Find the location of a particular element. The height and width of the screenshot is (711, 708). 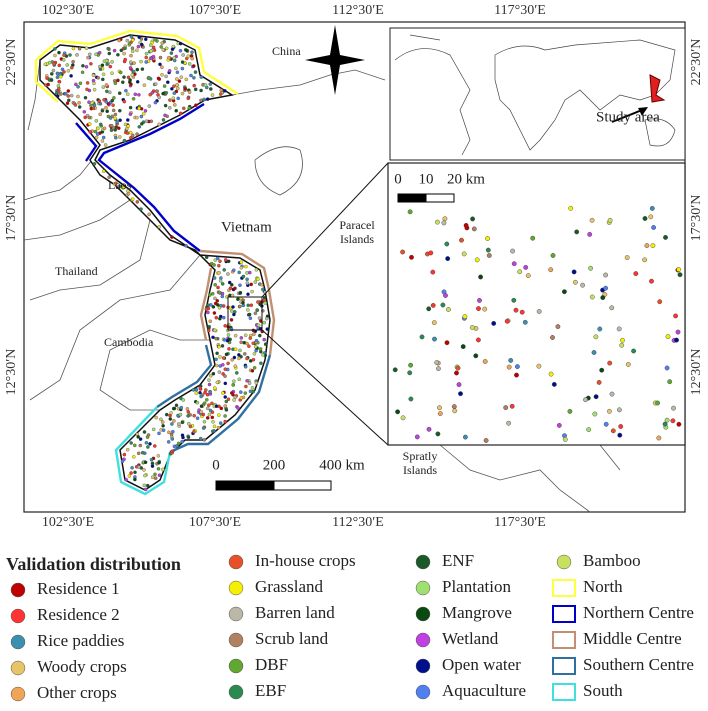

legend-swatch is located at coordinates (564, 640).